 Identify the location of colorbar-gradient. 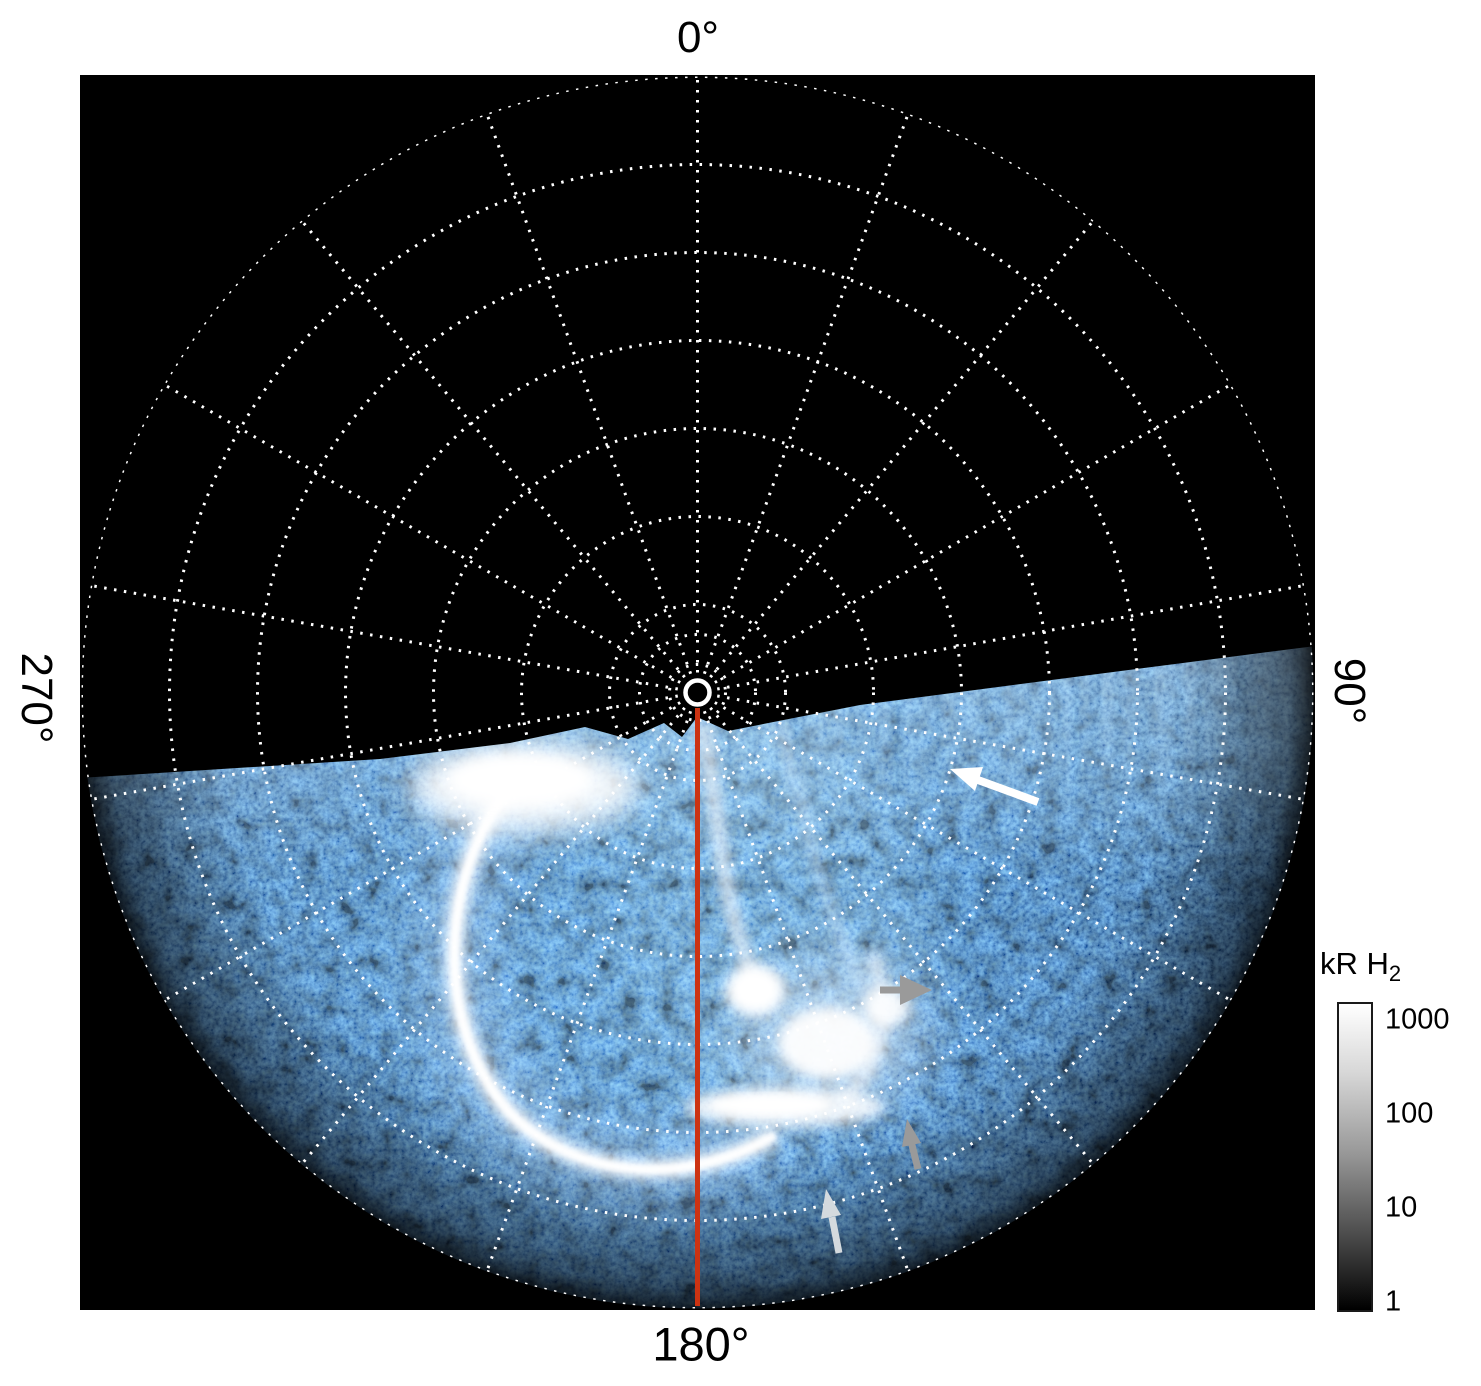
(1355, 1157).